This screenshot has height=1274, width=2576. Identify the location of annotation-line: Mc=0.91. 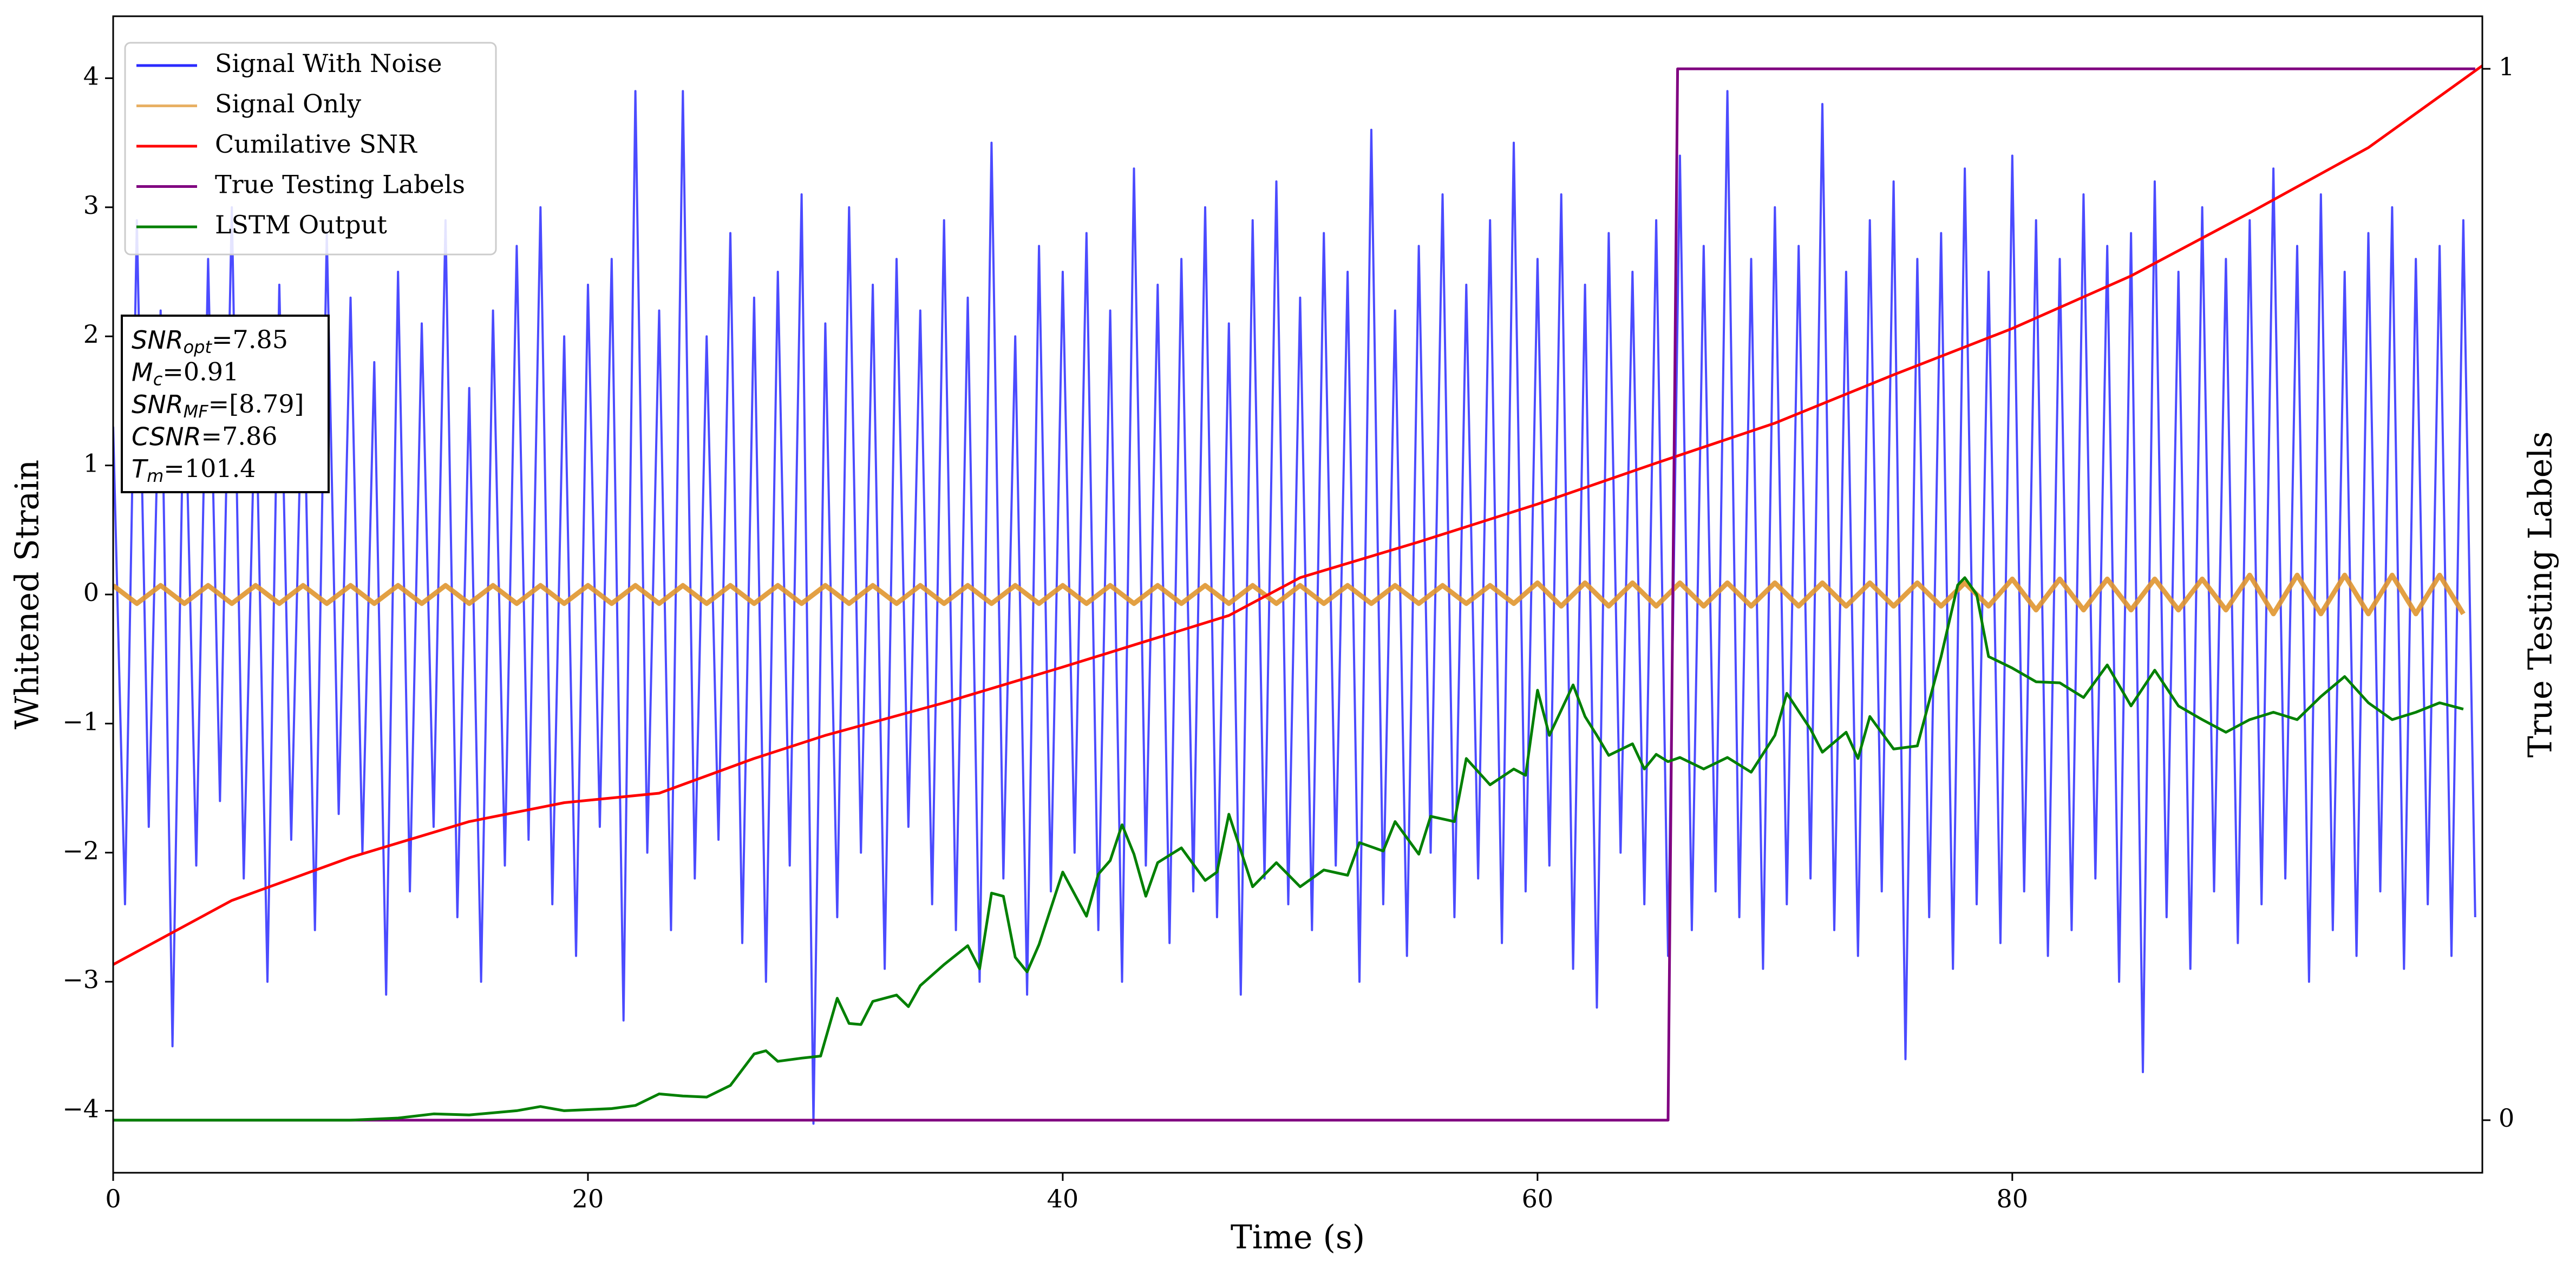
(186, 373).